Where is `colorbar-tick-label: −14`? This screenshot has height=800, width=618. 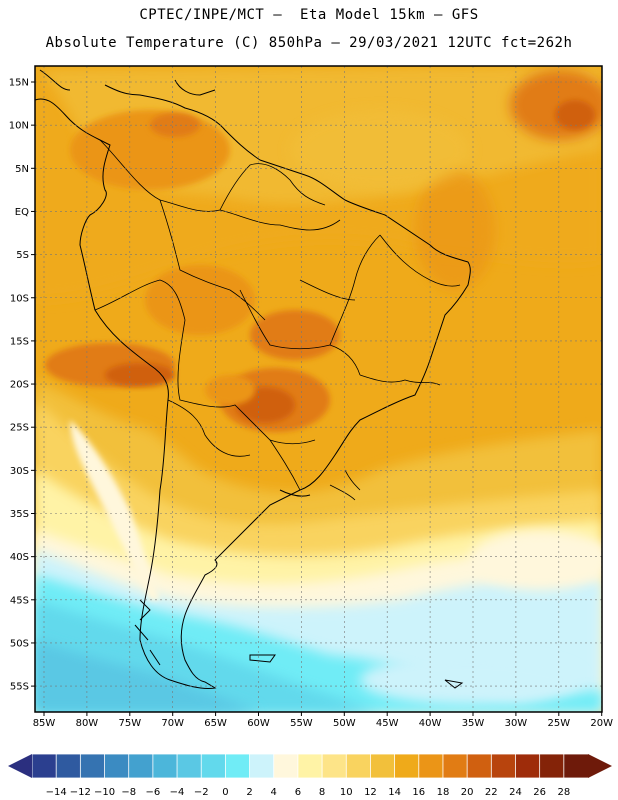
colorbar-tick-label: −14 is located at coordinates (56, 792).